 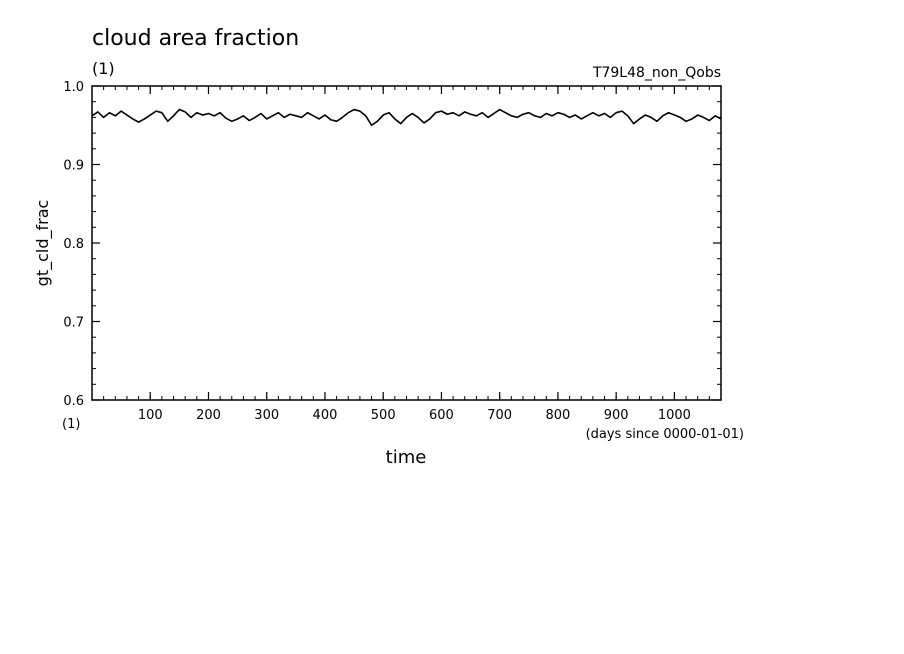 I want to click on y-tick-label: 0.7, so click(x=73, y=323).